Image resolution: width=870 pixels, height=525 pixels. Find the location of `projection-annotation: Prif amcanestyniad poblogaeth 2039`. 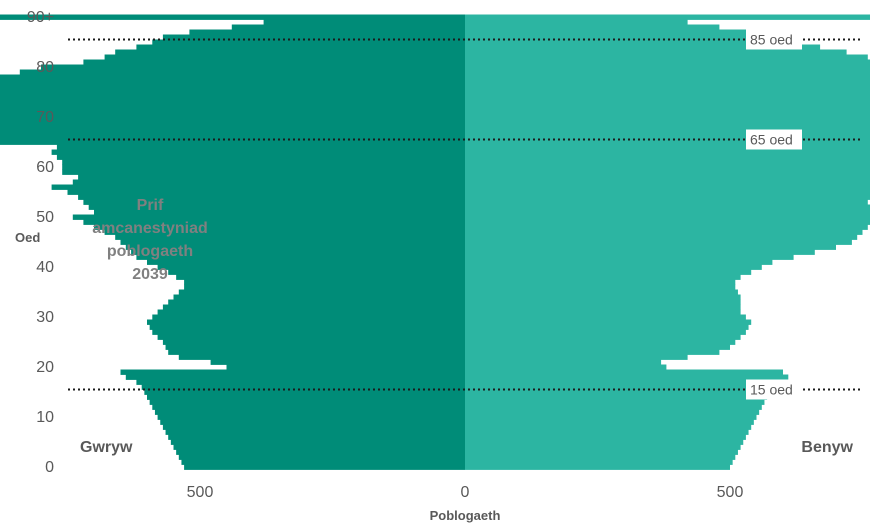

projection-annotation: Prif amcanestyniad poblogaeth 2039 is located at coordinates (150, 240).